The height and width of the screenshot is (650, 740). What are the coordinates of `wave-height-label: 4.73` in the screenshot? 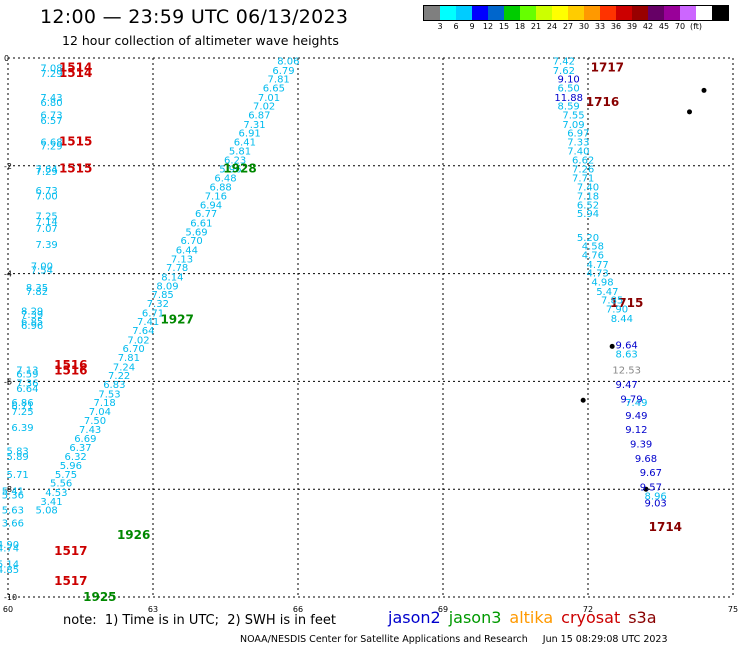 It's located at (598, 274).